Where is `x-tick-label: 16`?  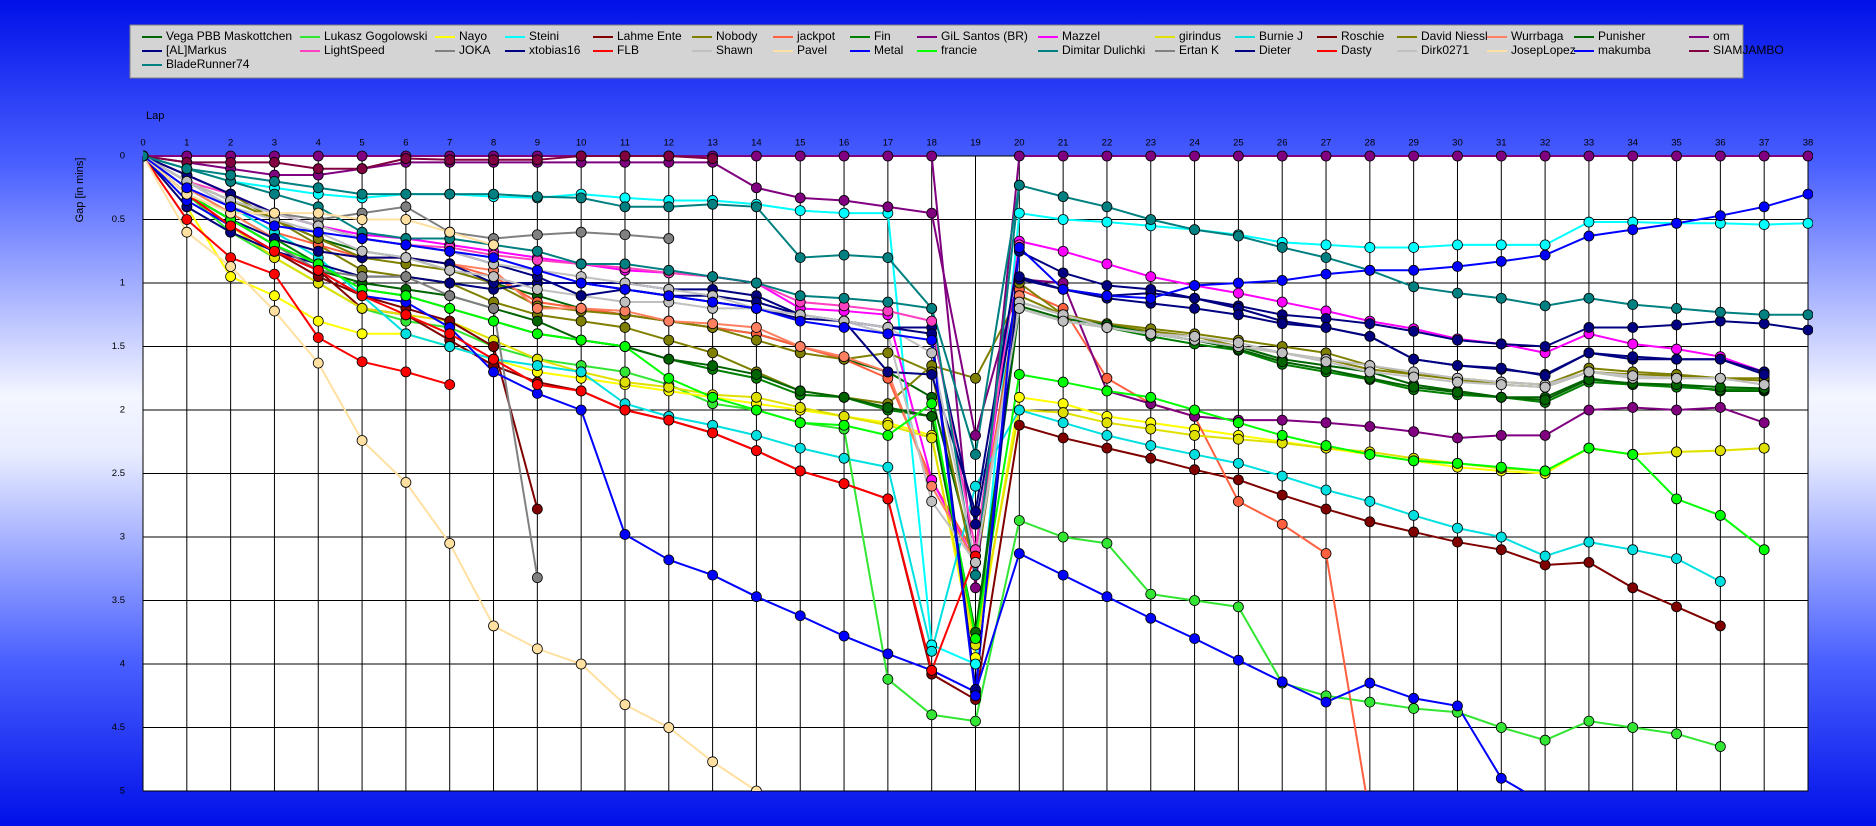
x-tick-label: 16 is located at coordinates (844, 143).